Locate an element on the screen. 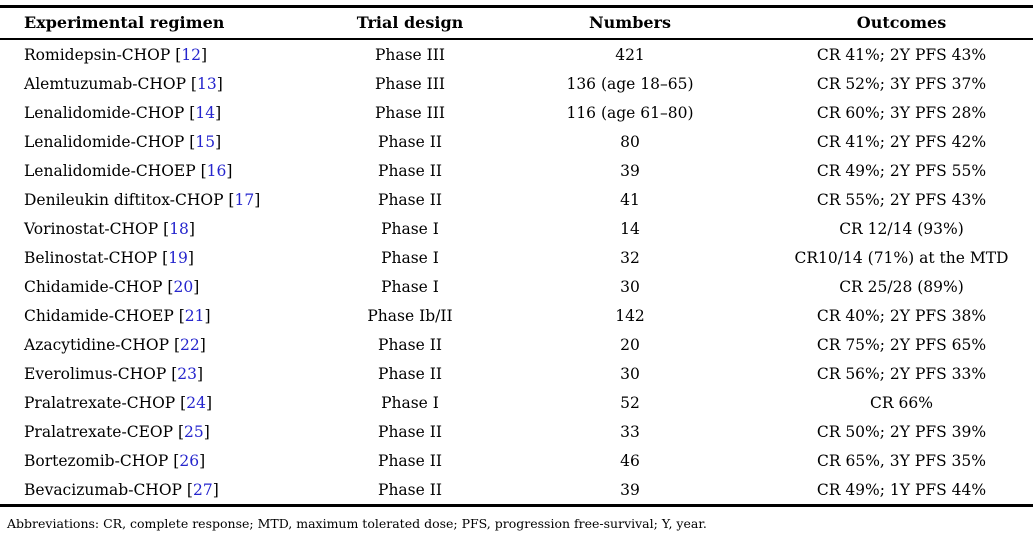  numbers-cell: 421 is located at coordinates (630, 54).